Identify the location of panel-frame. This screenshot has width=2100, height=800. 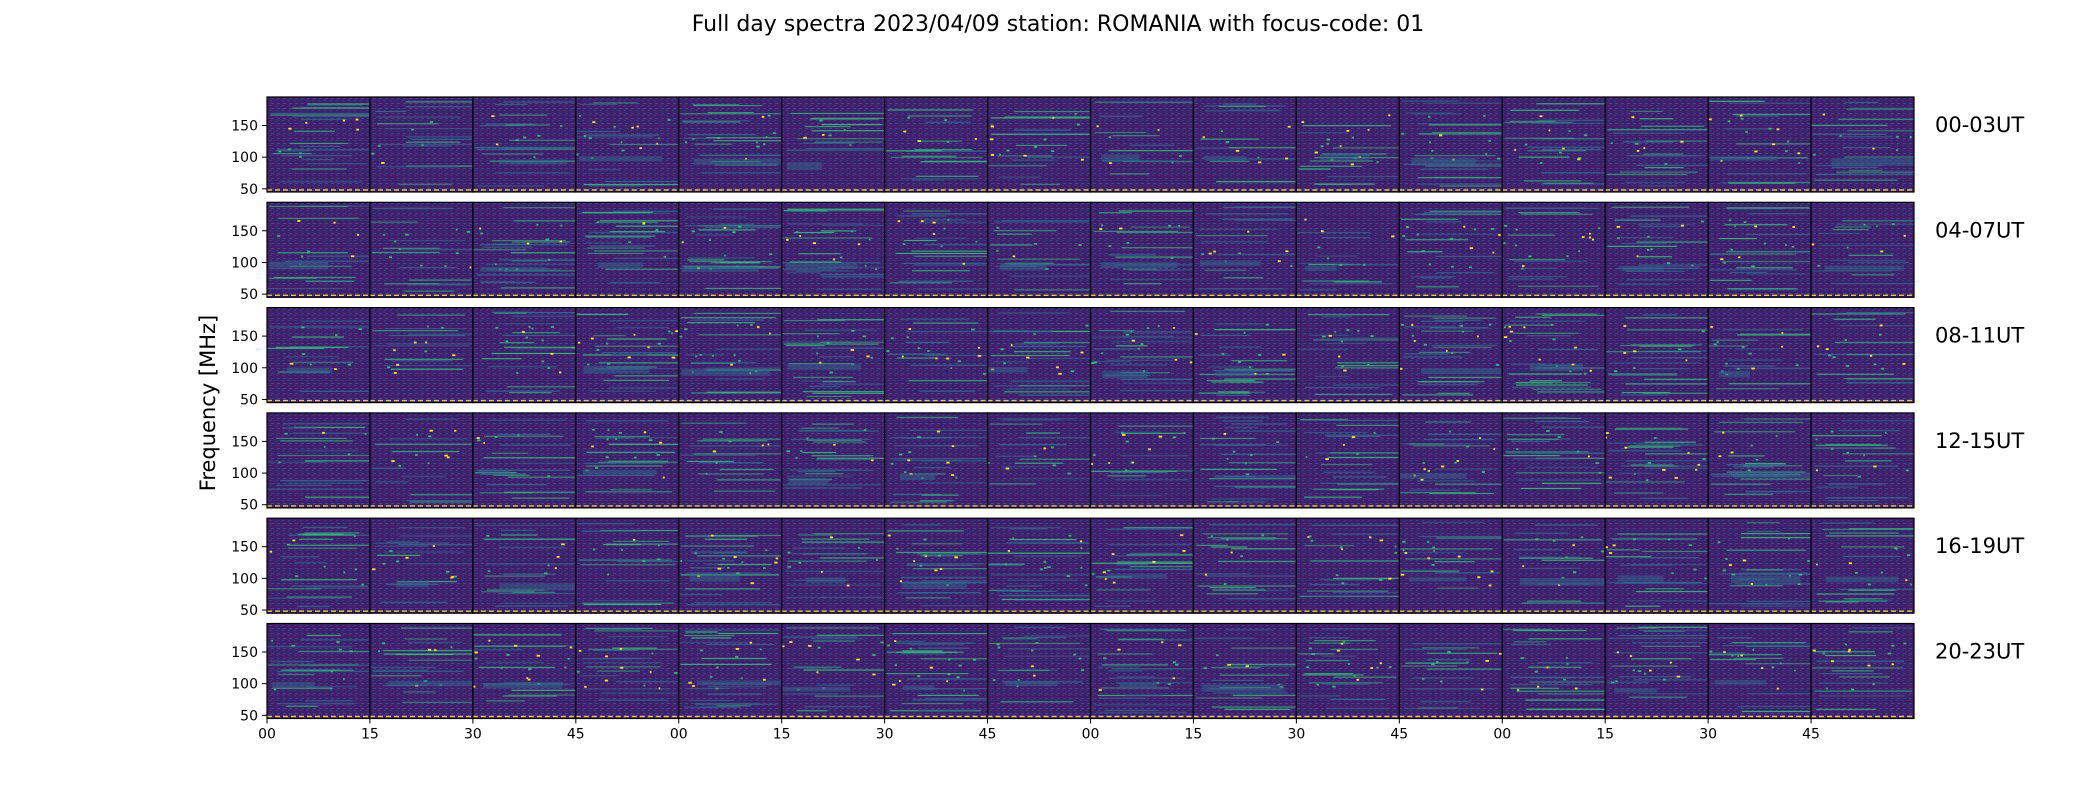
(1862, 671).